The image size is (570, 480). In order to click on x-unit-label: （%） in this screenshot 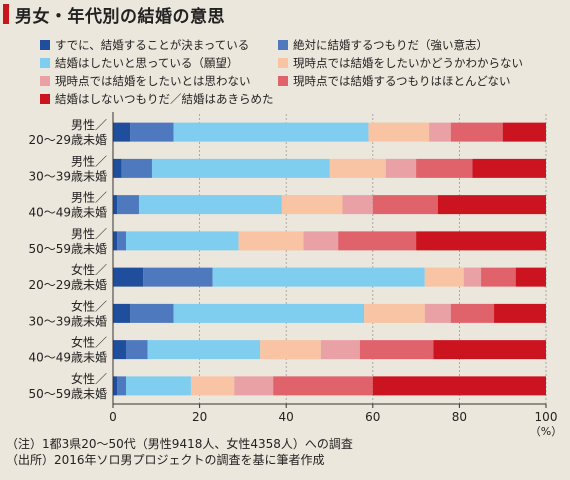, I will do `click(546, 431)`.